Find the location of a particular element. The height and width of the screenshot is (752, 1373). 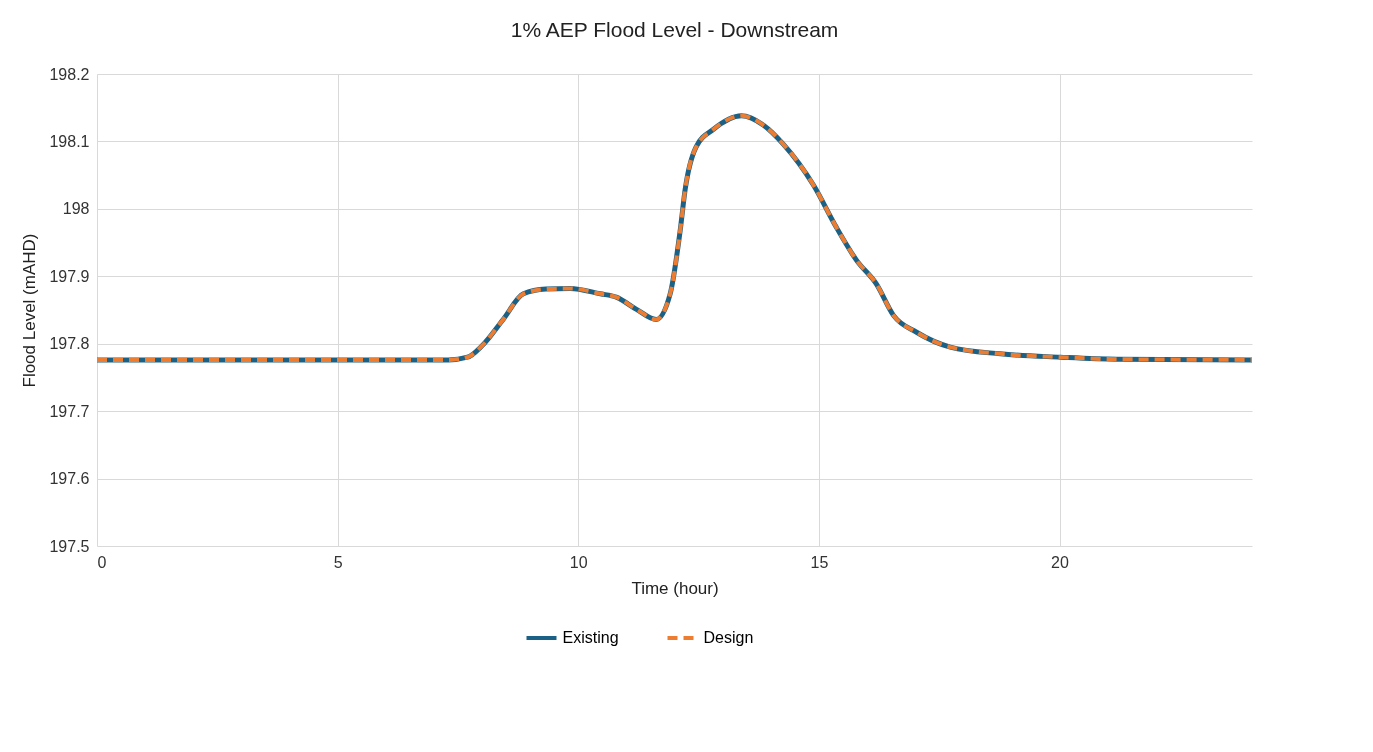

y-tick-label: 197.5 is located at coordinates (69, 546).